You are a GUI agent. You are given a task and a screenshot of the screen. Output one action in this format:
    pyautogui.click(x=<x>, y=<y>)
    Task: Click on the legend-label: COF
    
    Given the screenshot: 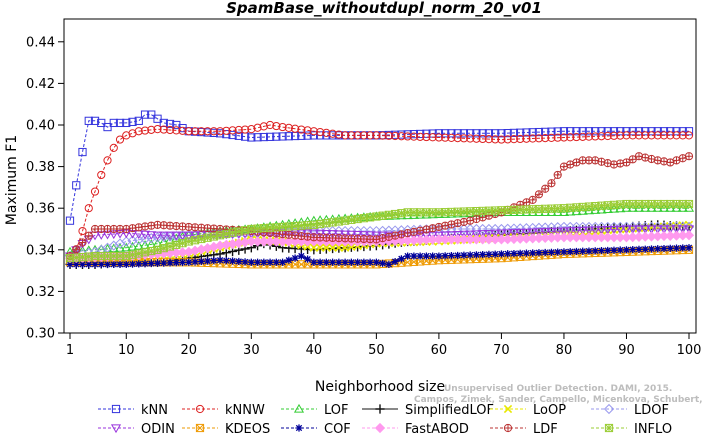 What is the action you would take?
    pyautogui.click(x=337, y=428)
    